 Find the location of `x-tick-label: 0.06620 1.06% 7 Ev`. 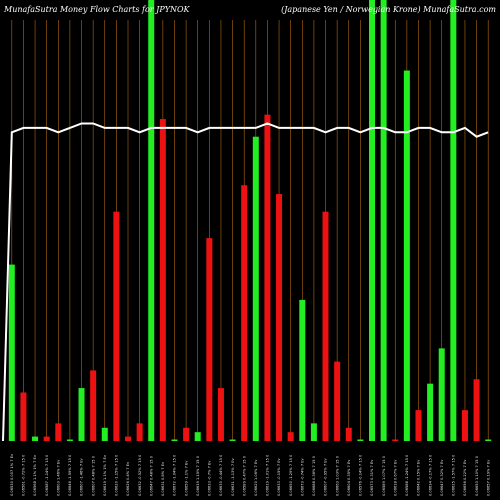

x-tick-label: 0.06620 1.06% 7 Ev is located at coordinates (256, 477).